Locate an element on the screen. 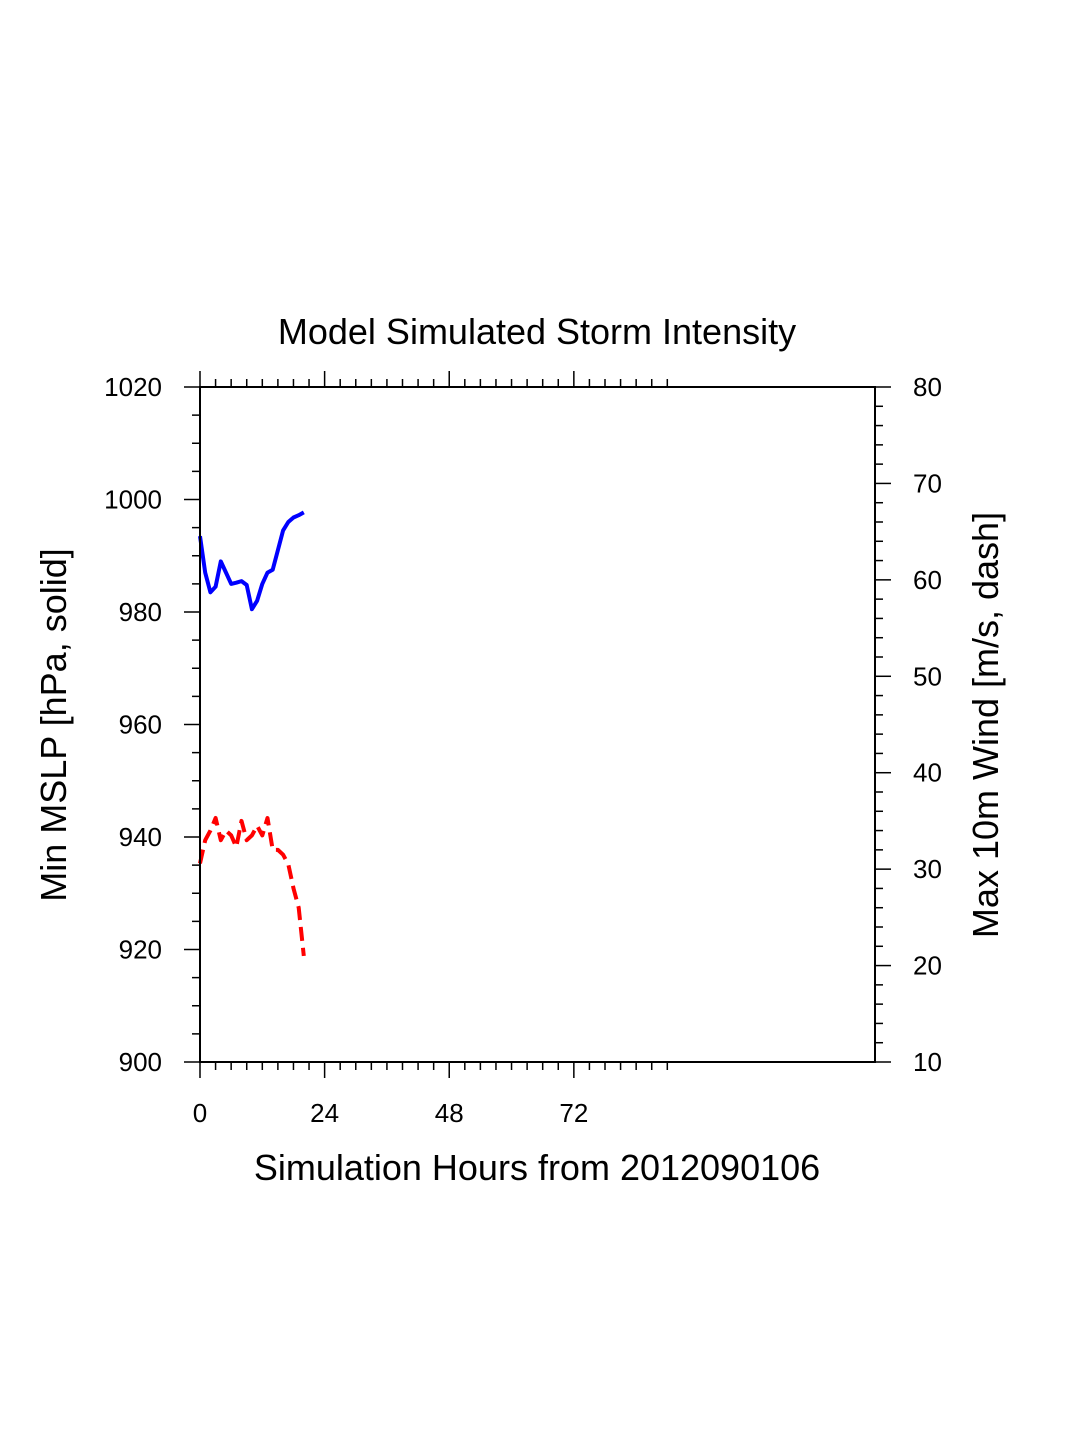  y-right-tick-label: 60 is located at coordinates (927, 580).